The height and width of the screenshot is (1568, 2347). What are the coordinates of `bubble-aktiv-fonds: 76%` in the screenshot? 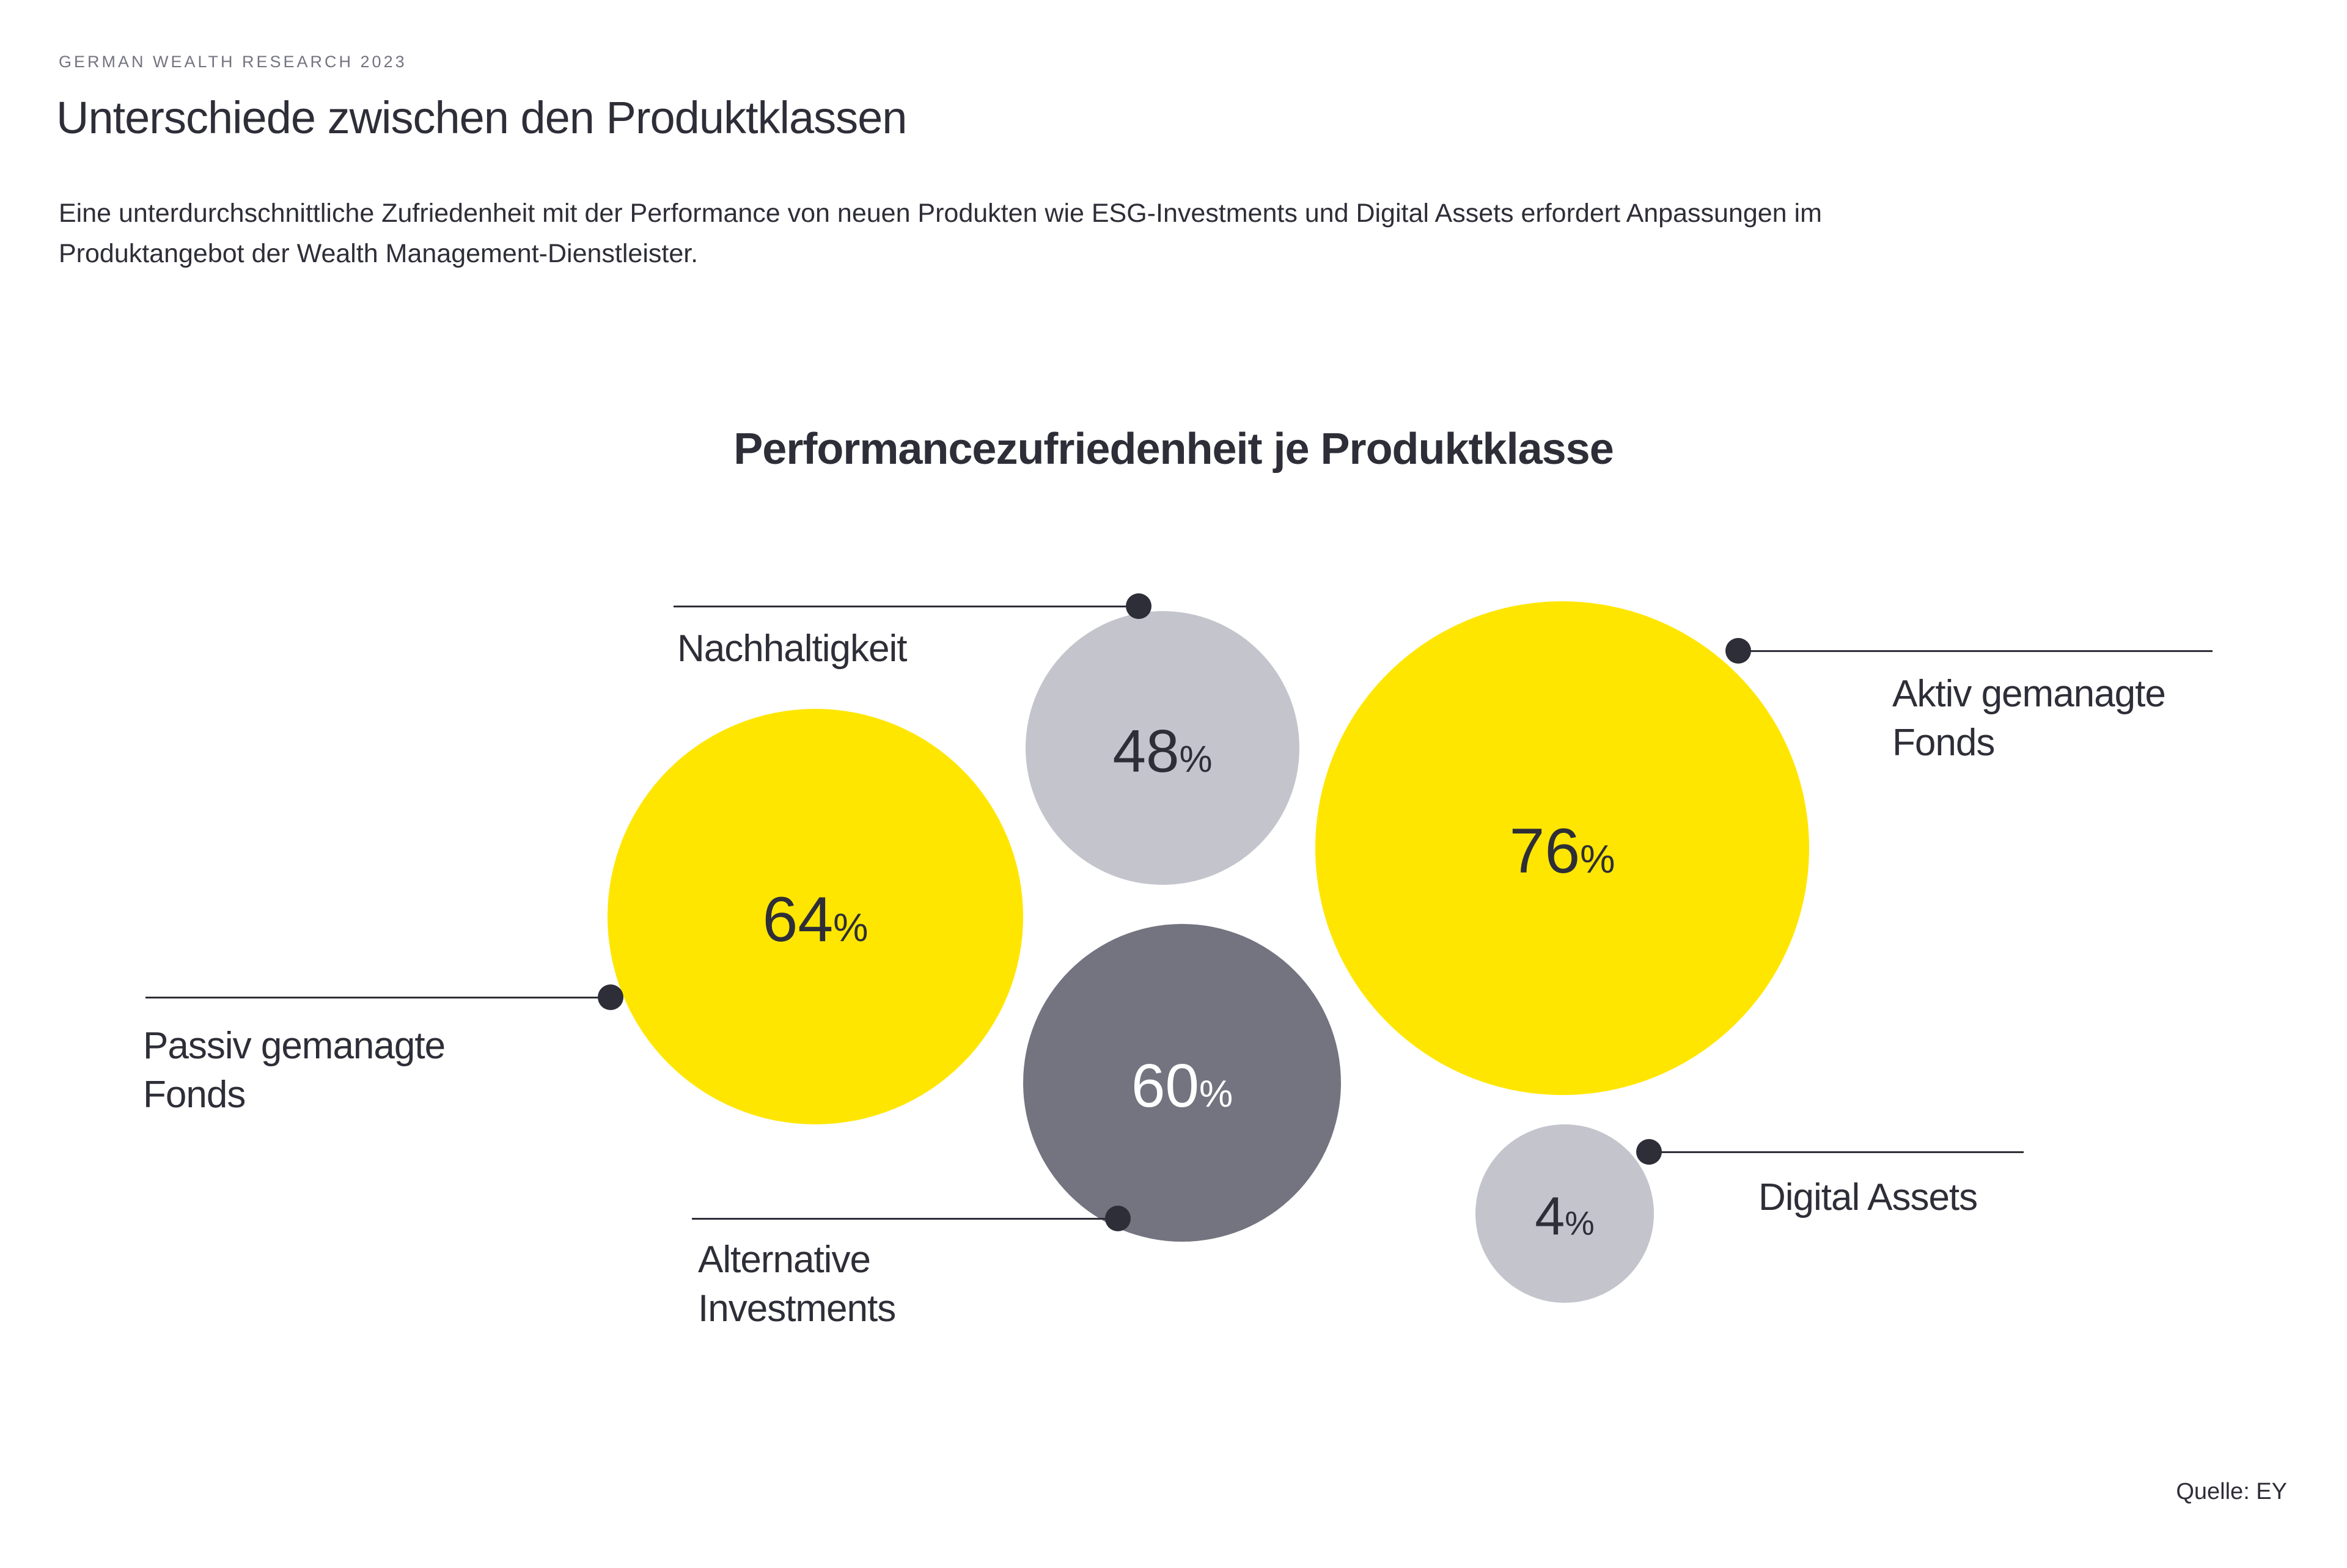 It's located at (1562, 848).